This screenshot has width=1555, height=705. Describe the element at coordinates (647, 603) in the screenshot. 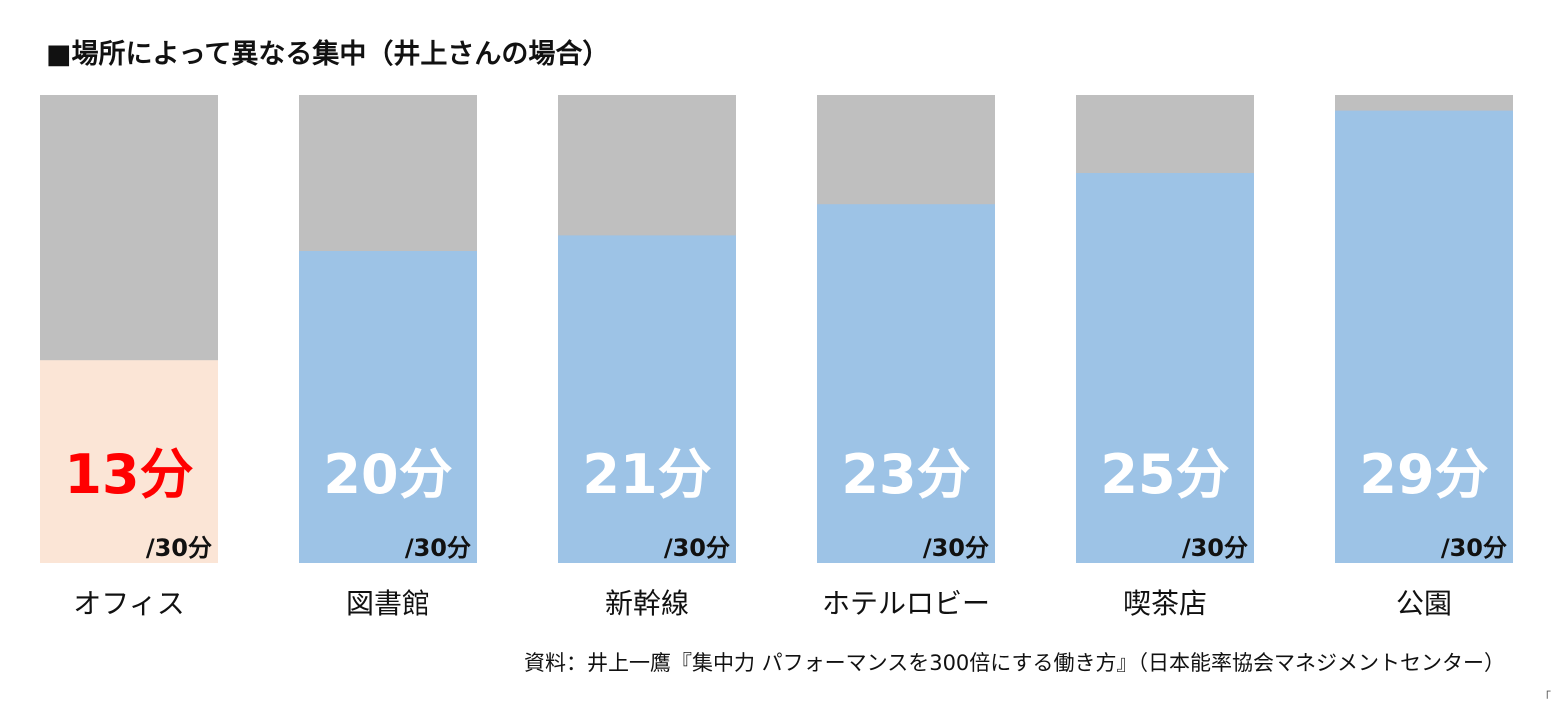

I see `category-label-2: 新幹線` at that location.